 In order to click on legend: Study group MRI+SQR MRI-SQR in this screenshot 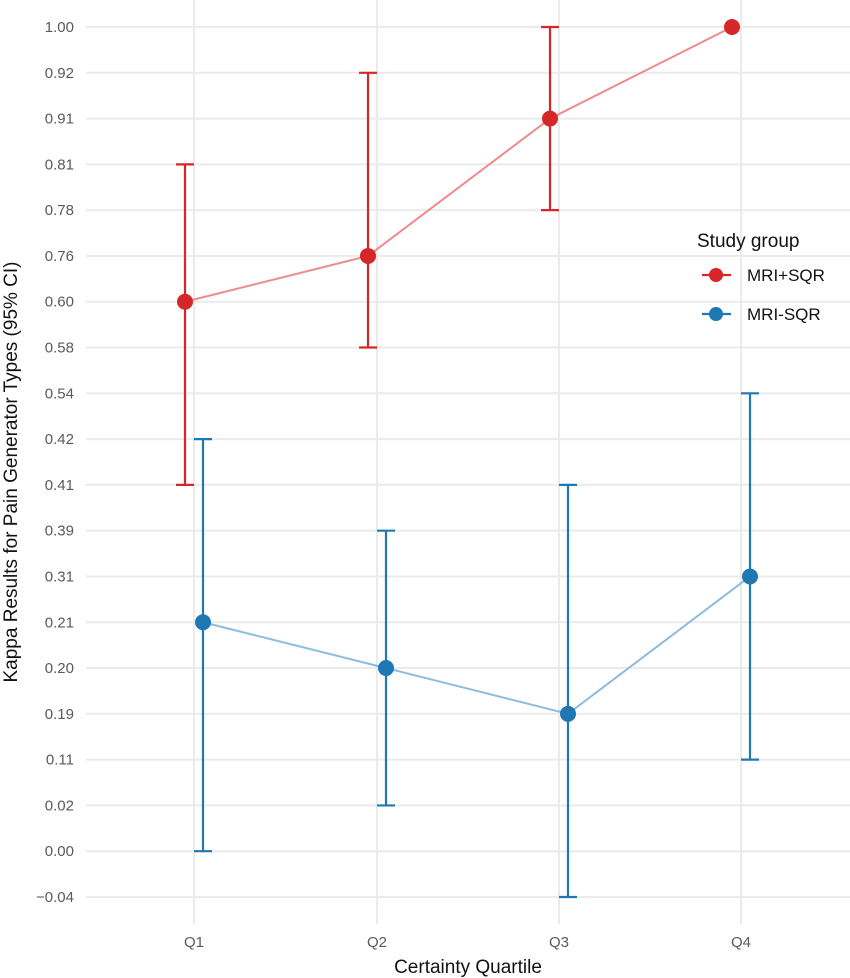, I will do `click(761, 277)`.